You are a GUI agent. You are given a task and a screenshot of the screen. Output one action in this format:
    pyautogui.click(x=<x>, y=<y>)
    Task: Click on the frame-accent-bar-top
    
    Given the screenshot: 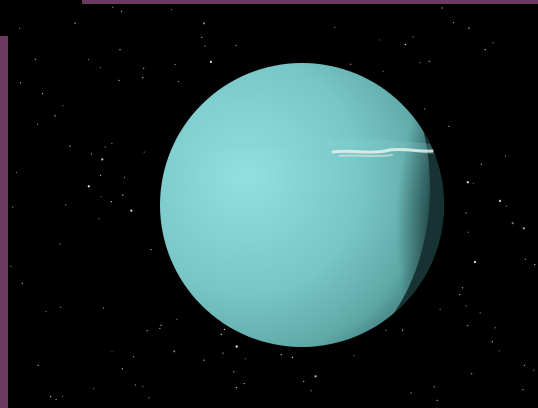 What is the action you would take?
    pyautogui.click(x=310, y=2)
    